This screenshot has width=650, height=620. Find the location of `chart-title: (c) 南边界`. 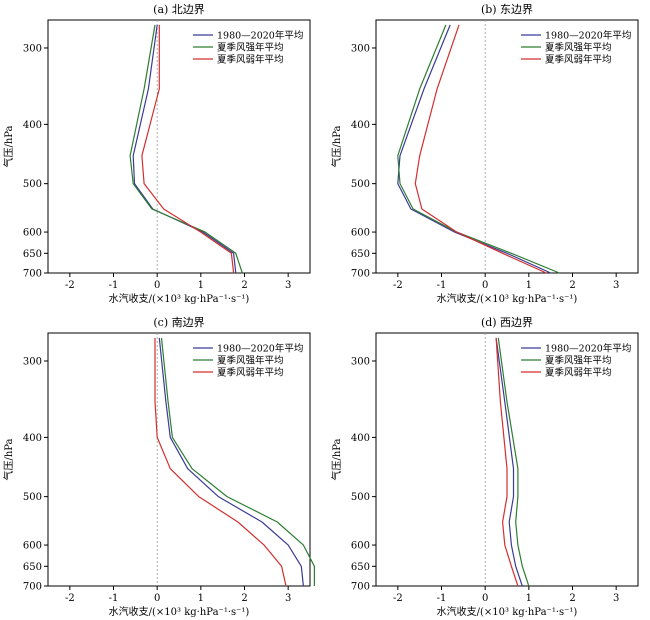

chart-title: (c) 南边界 is located at coordinates (178, 322).